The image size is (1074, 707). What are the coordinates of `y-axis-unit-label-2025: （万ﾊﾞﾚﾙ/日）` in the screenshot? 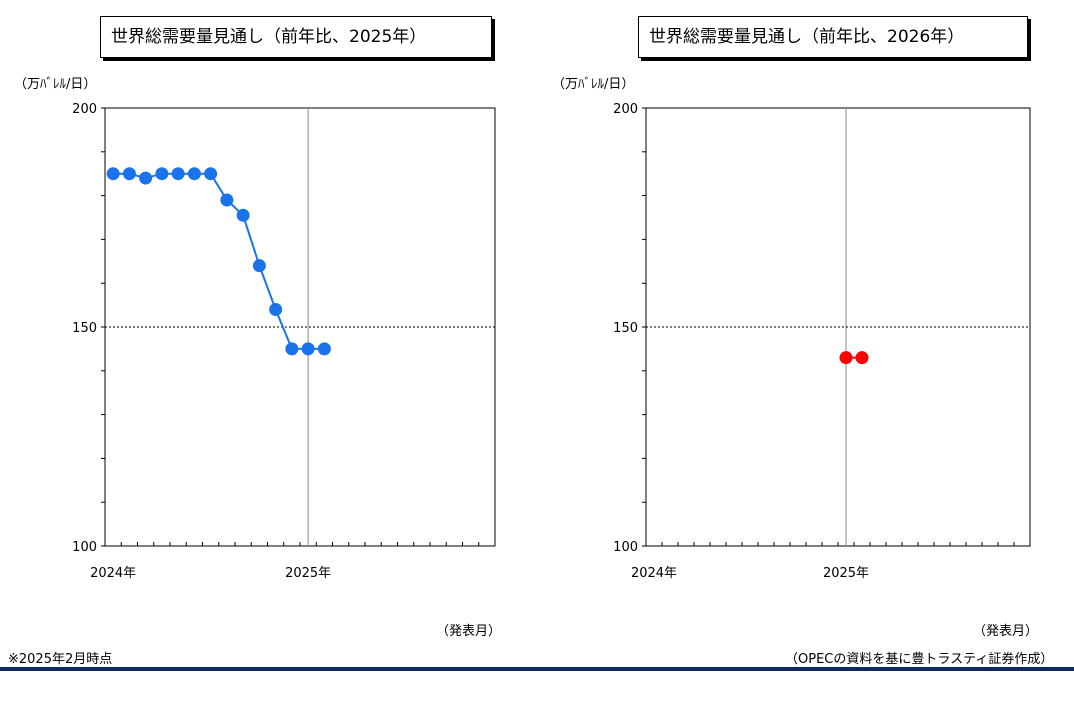 It's located at (55, 84).